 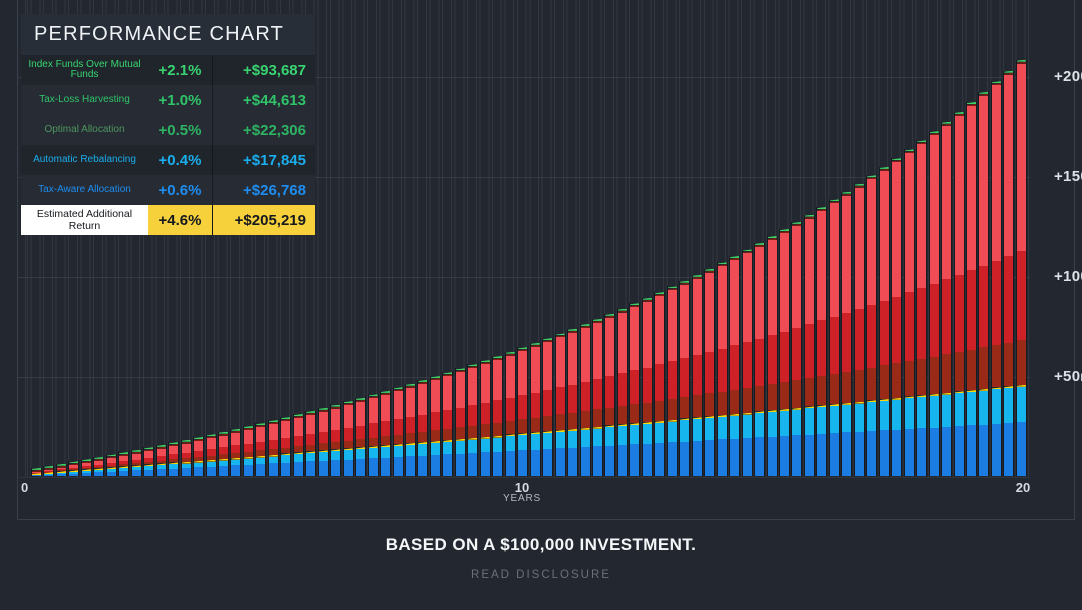 I want to click on legend-row: Tax-Loss Harvesting +1.0% +$44,613, so click(x=168, y=100).